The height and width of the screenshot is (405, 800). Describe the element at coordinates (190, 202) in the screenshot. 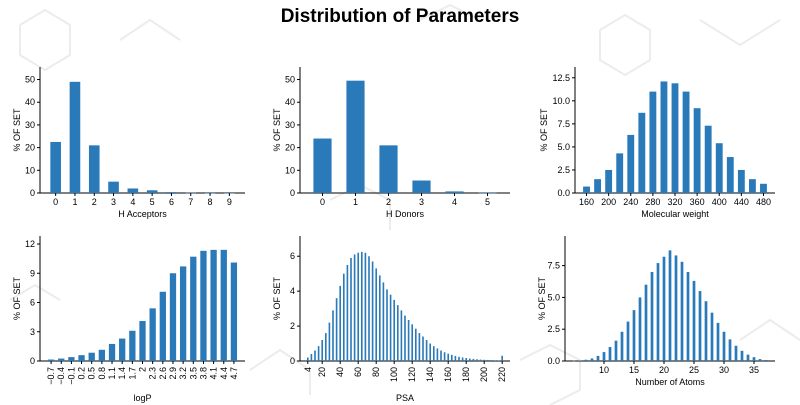

I see `x-tick-label: 7` at that location.